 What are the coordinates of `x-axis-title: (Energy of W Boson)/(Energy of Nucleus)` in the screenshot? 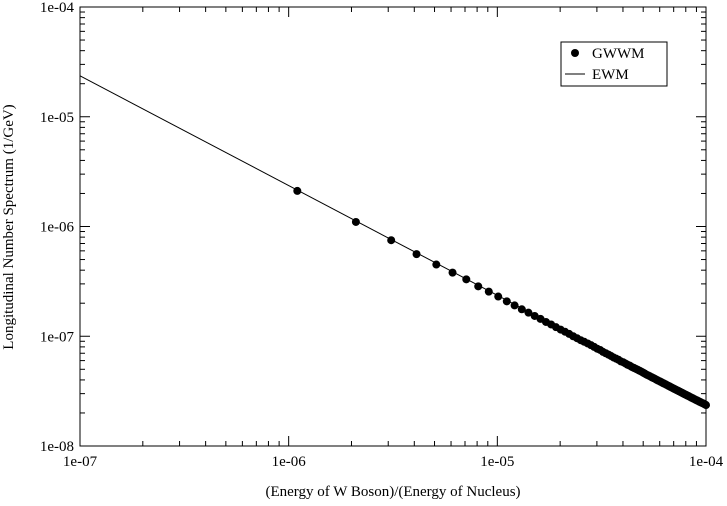 It's located at (392, 492).